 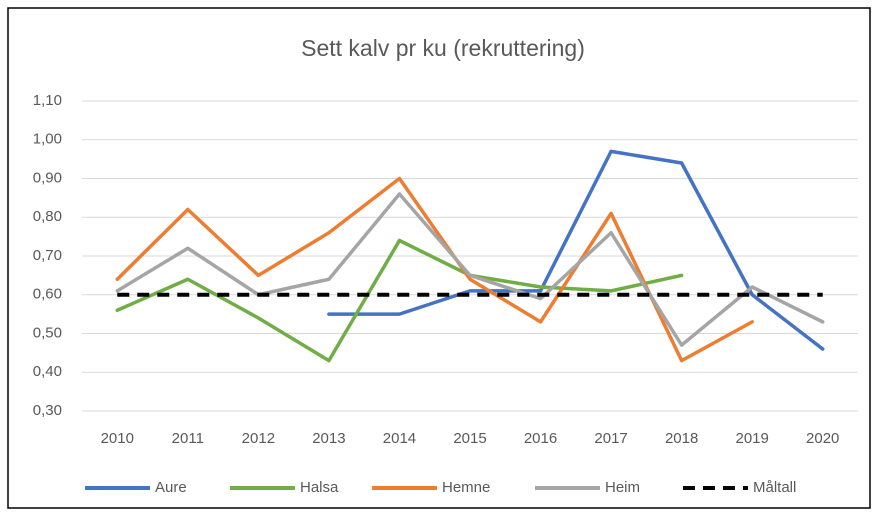 I want to click on x-tick-label: 2010, so click(x=117, y=438).